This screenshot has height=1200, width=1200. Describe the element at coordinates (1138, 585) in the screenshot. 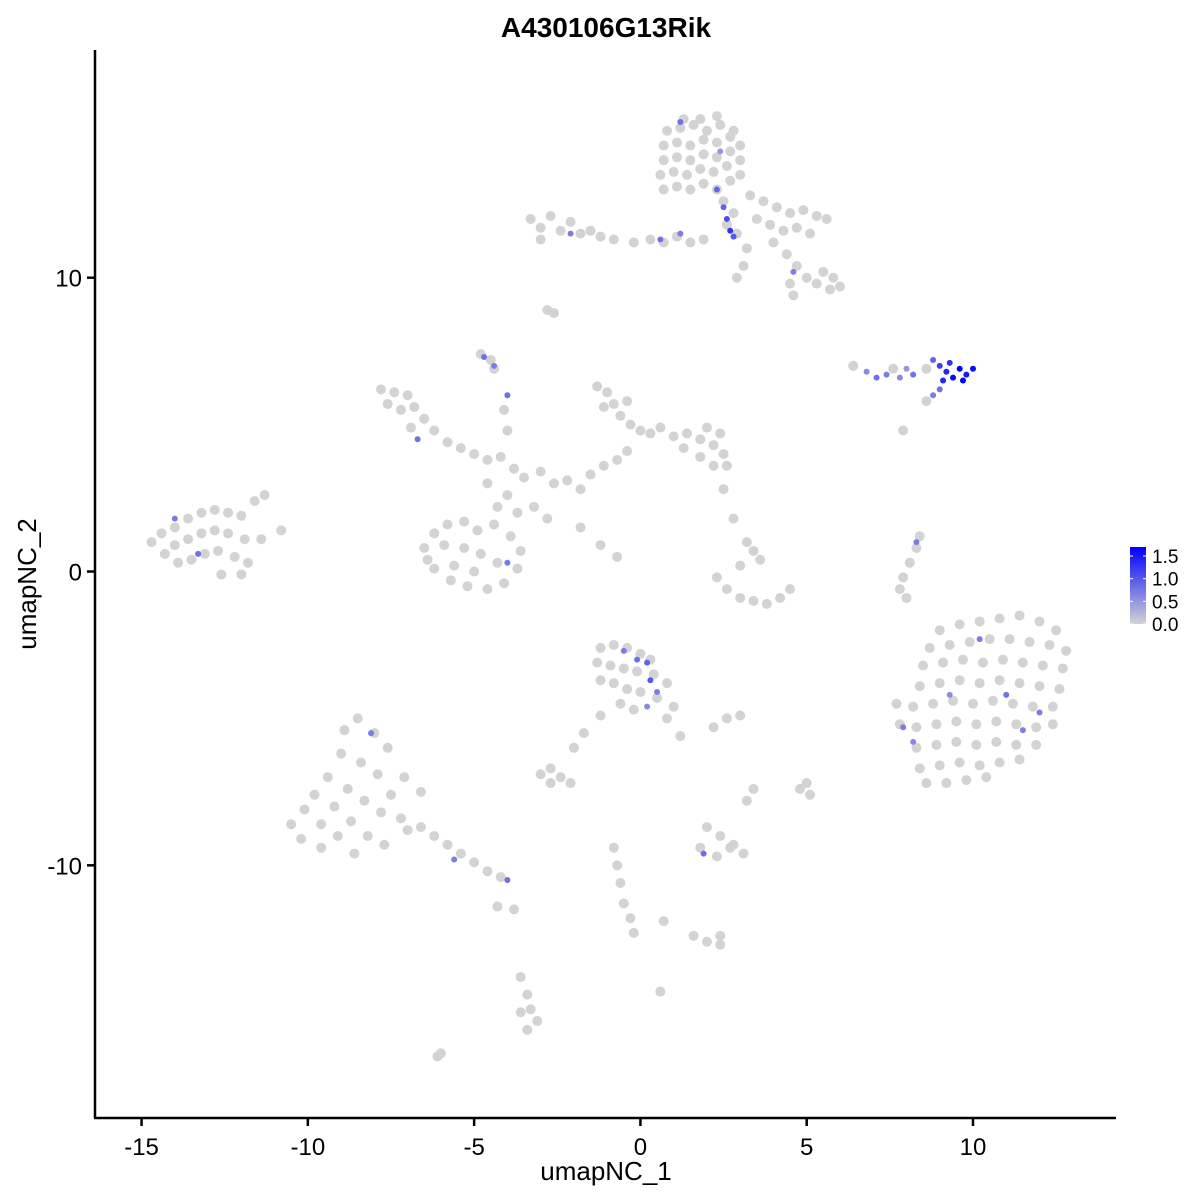

I see `colorbar` at that location.